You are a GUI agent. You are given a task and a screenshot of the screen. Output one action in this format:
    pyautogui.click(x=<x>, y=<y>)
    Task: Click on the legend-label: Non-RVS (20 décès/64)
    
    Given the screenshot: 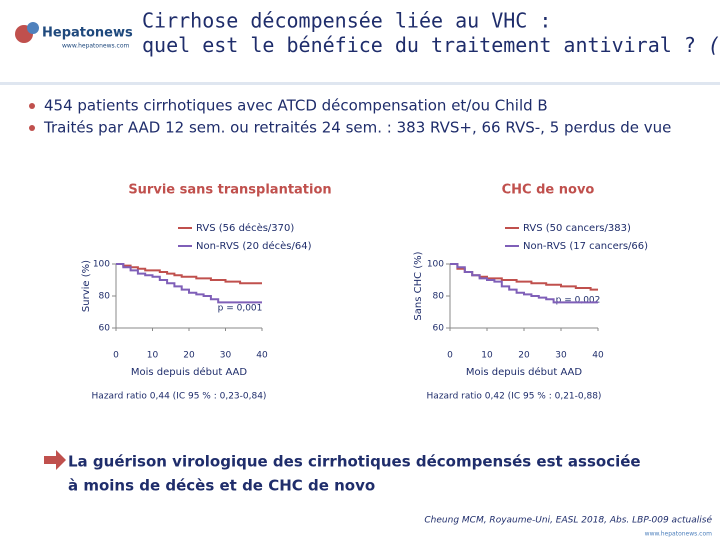 What is the action you would take?
    pyautogui.click(x=254, y=246)
    